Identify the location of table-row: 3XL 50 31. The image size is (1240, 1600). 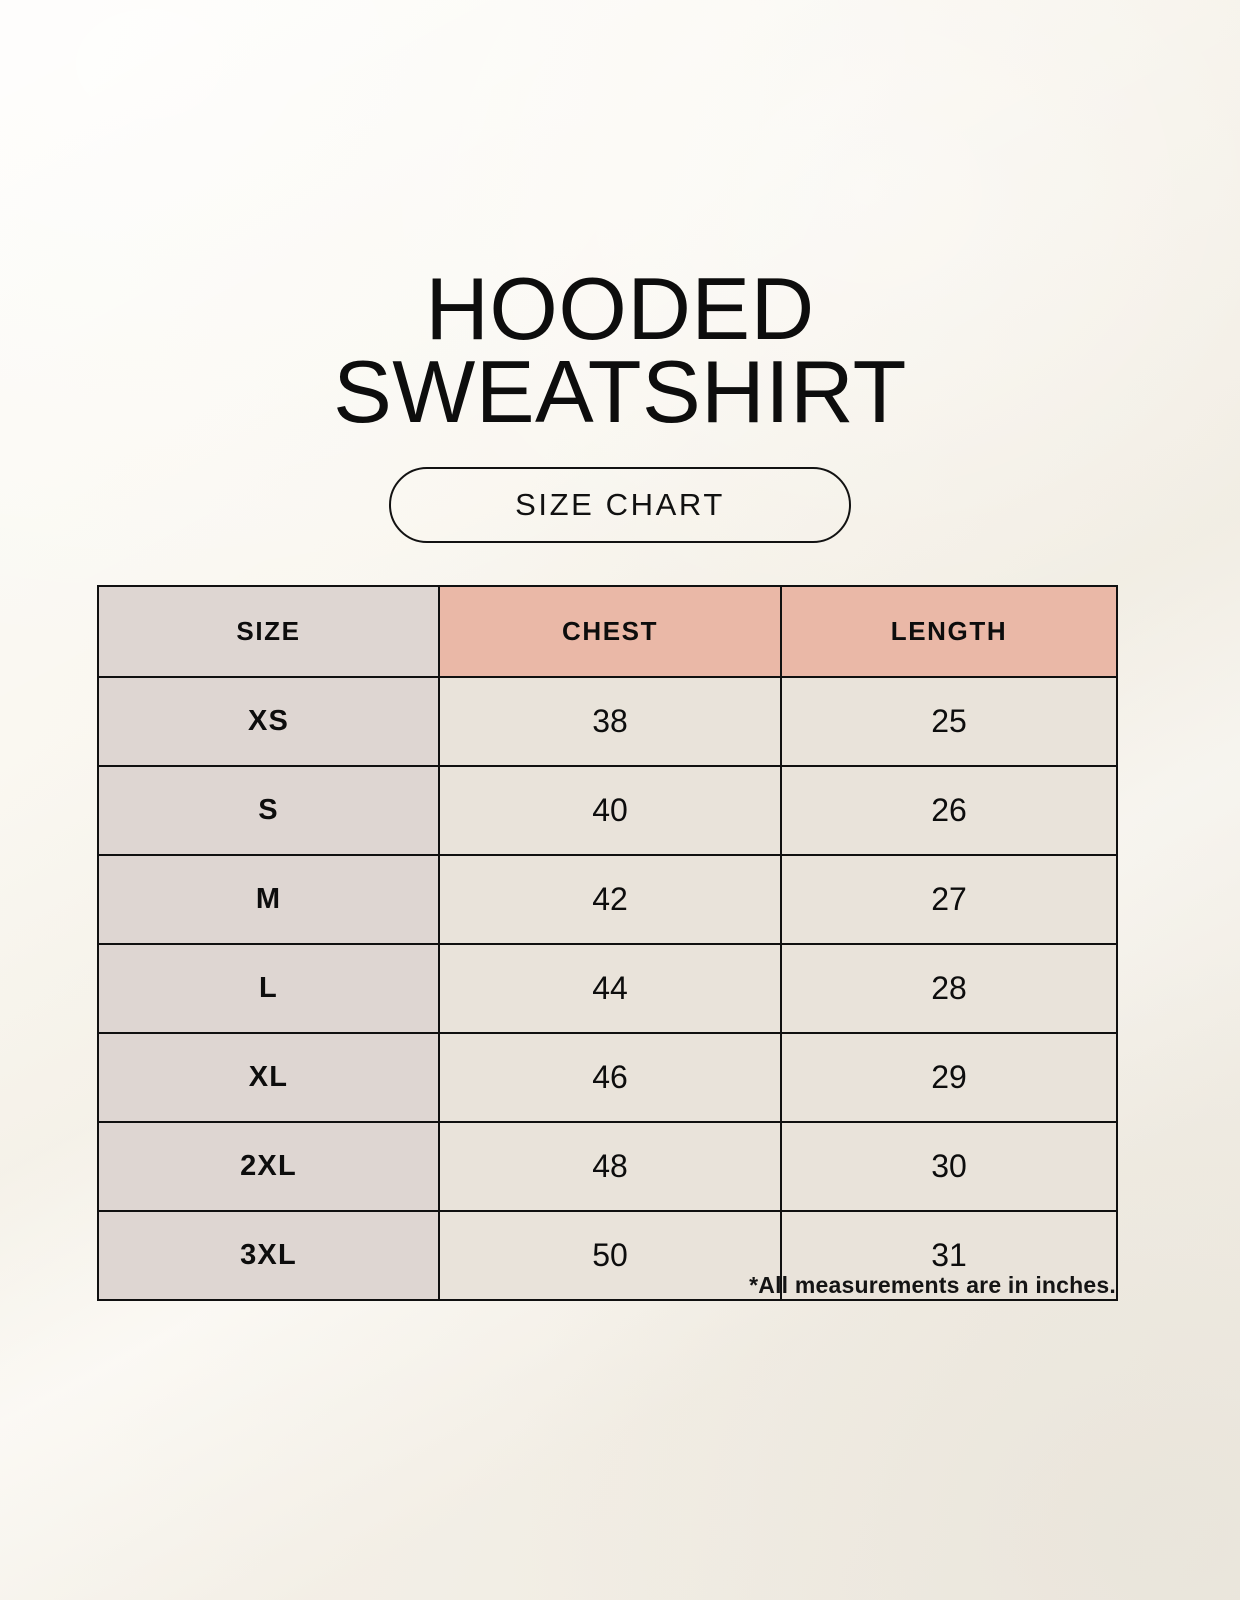
(607, 1255).